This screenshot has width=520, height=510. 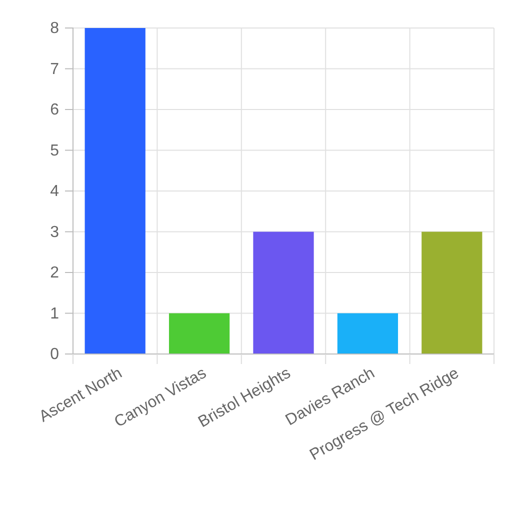 What do you see at coordinates (55, 29) in the screenshot?
I see `y-tick-label: 8` at bounding box center [55, 29].